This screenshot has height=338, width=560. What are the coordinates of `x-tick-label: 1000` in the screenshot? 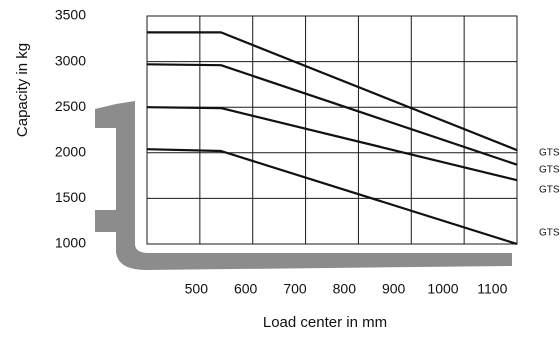 It's located at (442, 289).